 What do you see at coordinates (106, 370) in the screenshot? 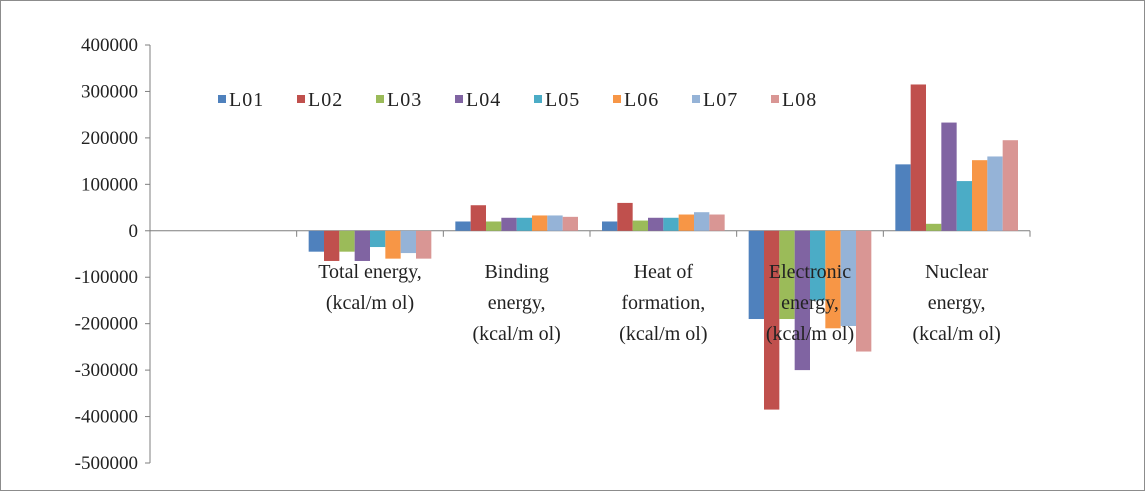
I see `y-tick-label: -300000` at bounding box center [106, 370].